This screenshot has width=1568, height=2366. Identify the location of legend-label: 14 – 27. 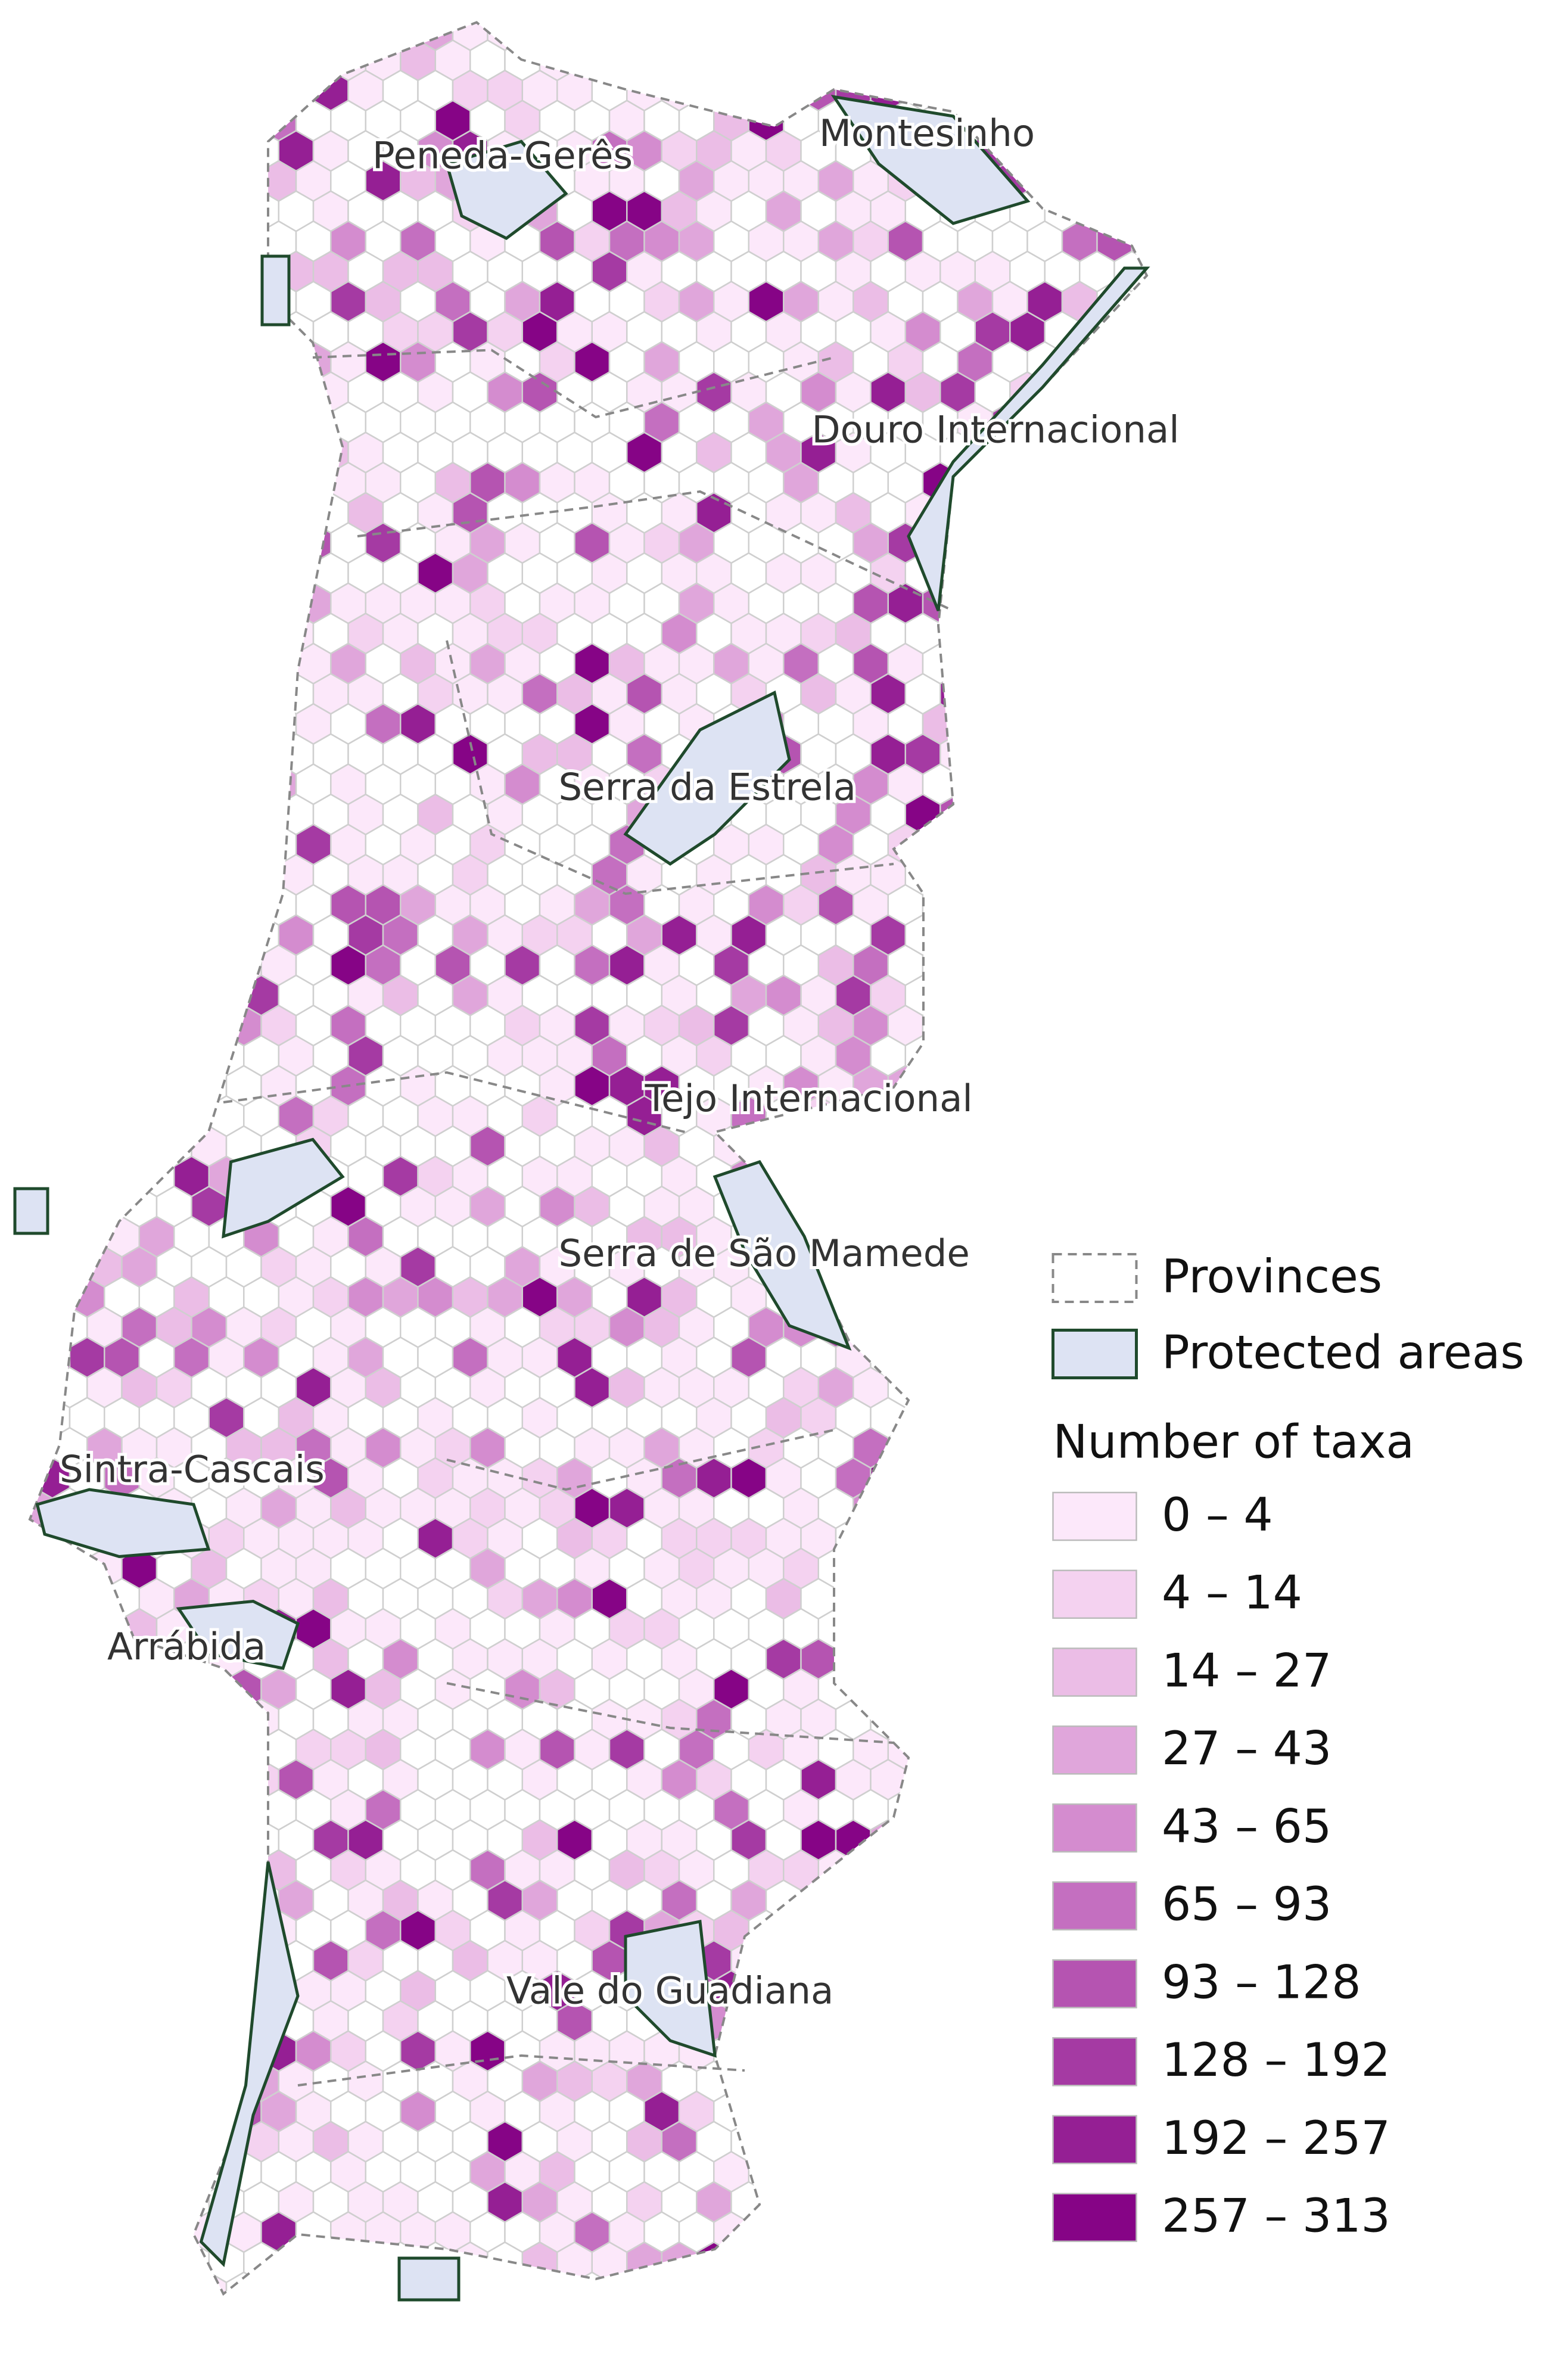
(1246, 1670).